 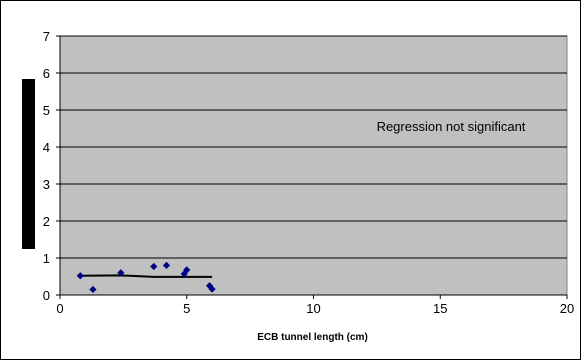 I want to click on trend-line, so click(x=146, y=276).